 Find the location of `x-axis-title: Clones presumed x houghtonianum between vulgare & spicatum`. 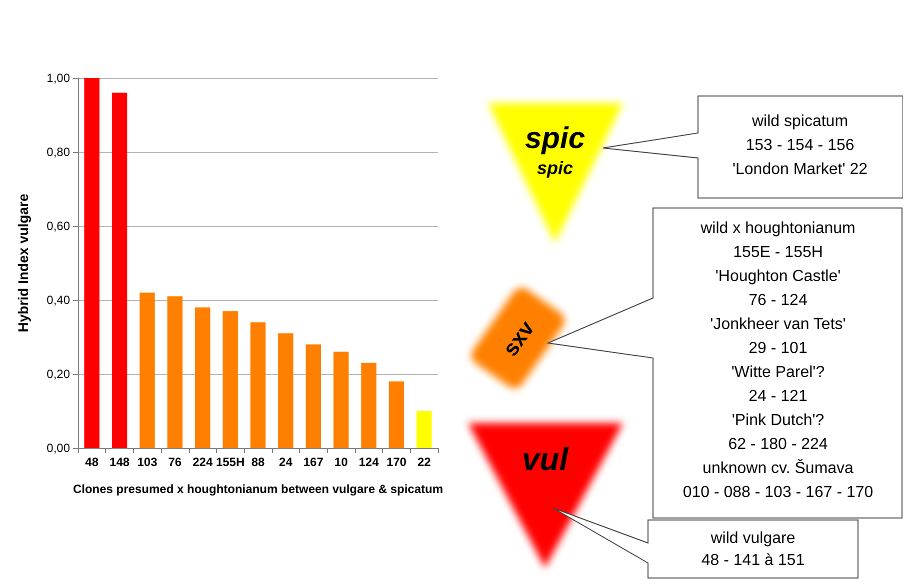

x-axis-title: Clones presumed x houghtonianum between vulgare & spicatum is located at coordinates (258, 489).